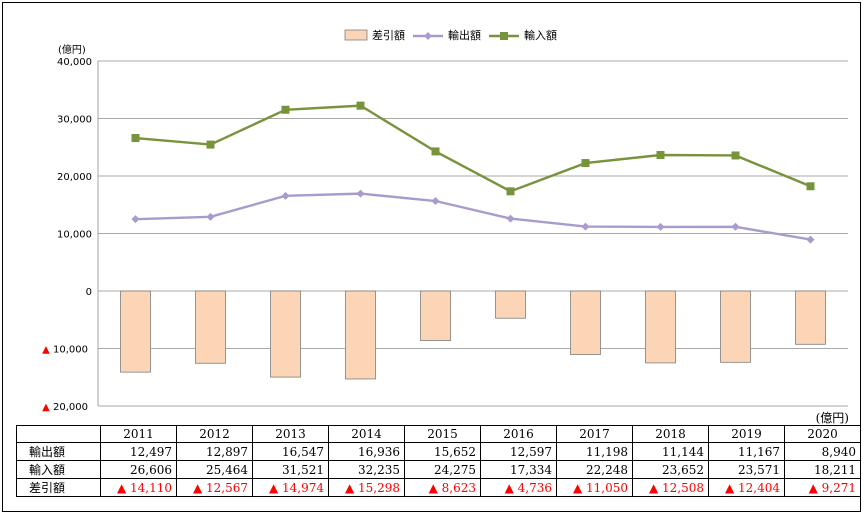 This screenshot has height=516, width=865. What do you see at coordinates (290, 434) in the screenshot?
I see `year-header: 2013` at bounding box center [290, 434].